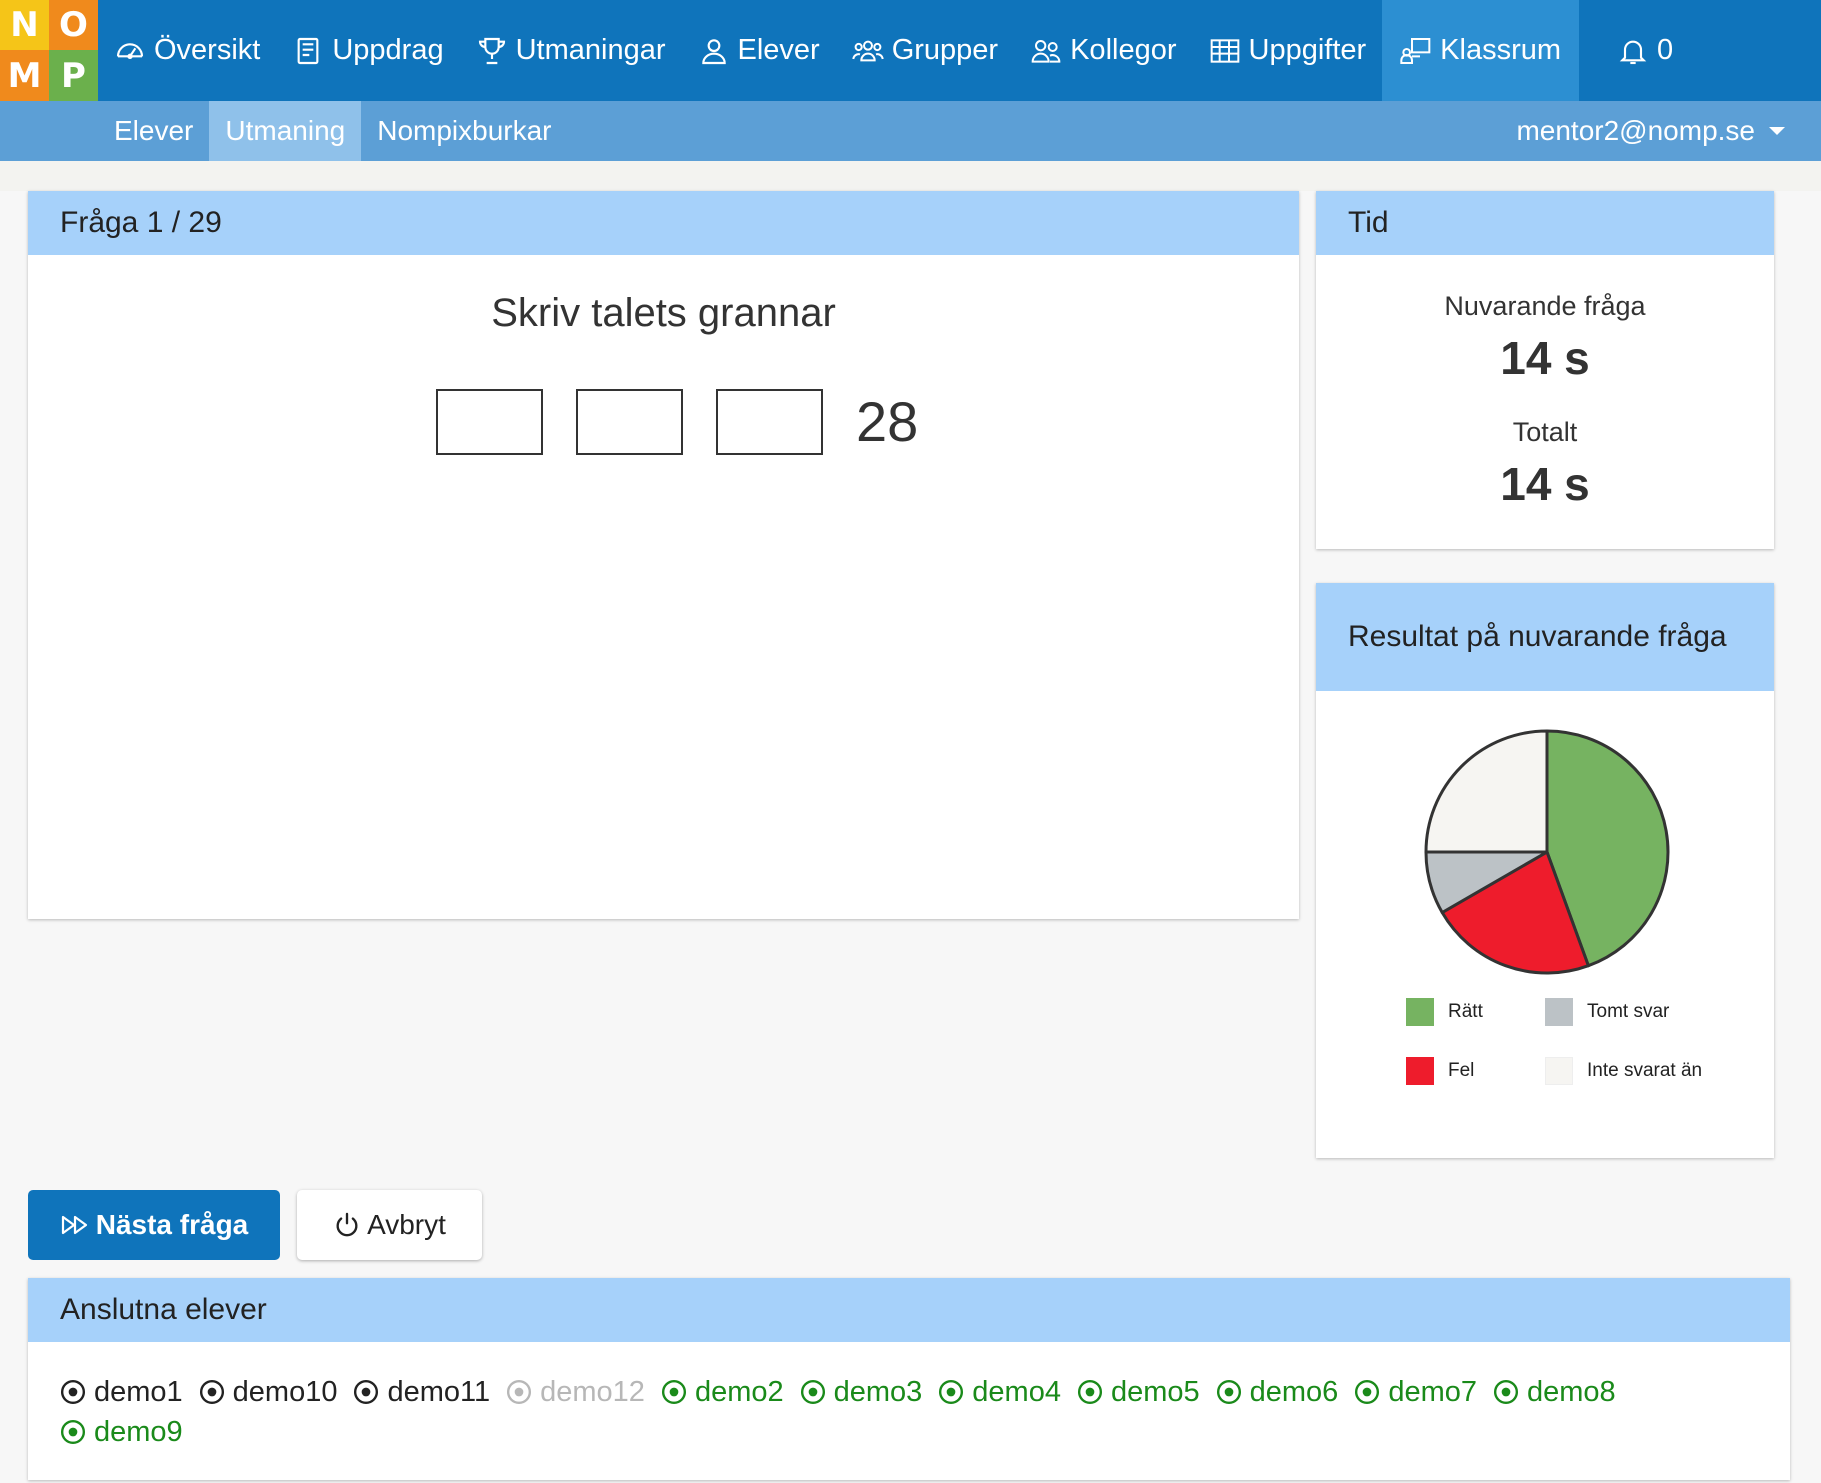 Image resolution: width=1821 pixels, height=1483 pixels. Describe the element at coordinates (1461, 1070) in the screenshot. I see `legend-label-fel: Fel` at that location.